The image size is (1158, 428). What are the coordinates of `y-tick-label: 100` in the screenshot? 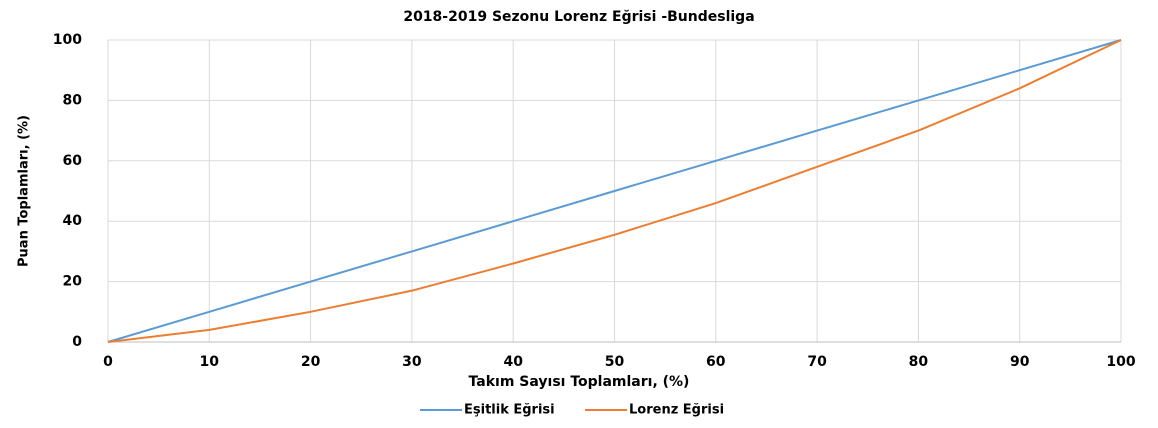 It's located at (67, 40).